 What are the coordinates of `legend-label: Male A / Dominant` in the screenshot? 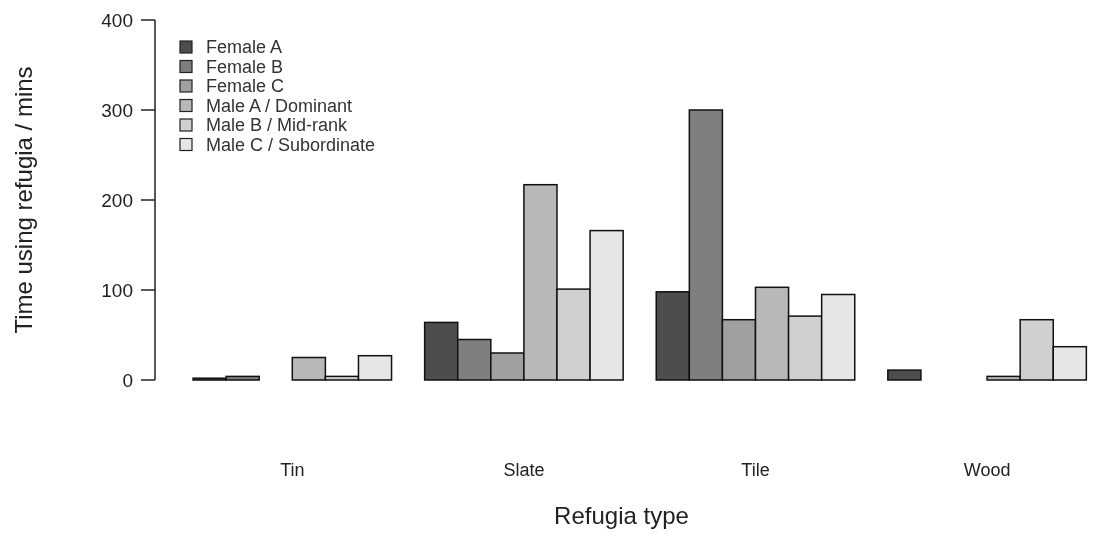 It's located at (279, 105).